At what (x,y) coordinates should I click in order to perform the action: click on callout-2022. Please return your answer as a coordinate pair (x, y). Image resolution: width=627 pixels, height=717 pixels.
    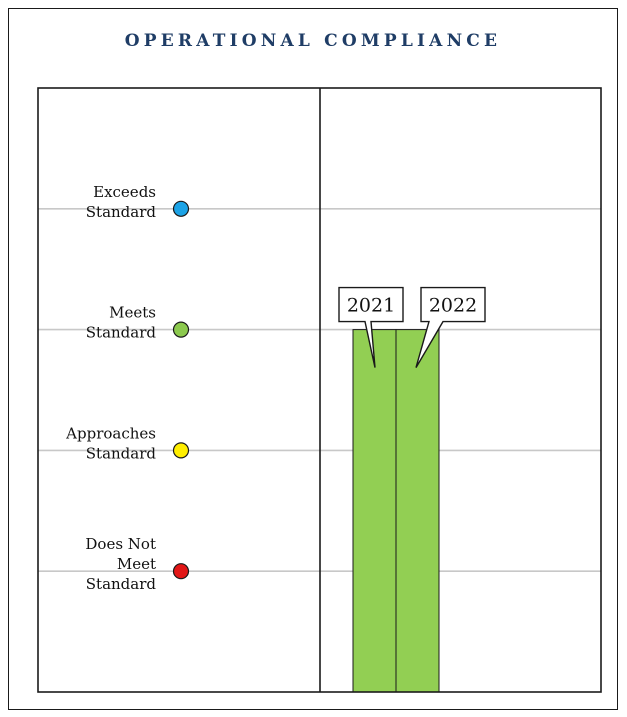
    Looking at the image, I should click on (450, 327).